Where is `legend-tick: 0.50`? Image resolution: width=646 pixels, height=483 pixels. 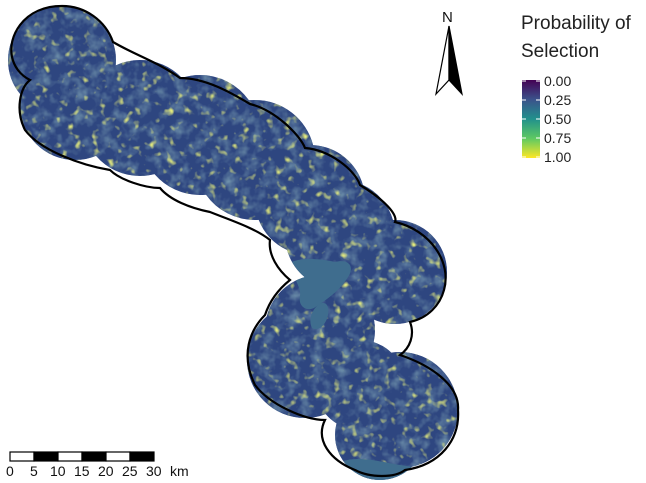 legend-tick: 0.50 is located at coordinates (558, 119).